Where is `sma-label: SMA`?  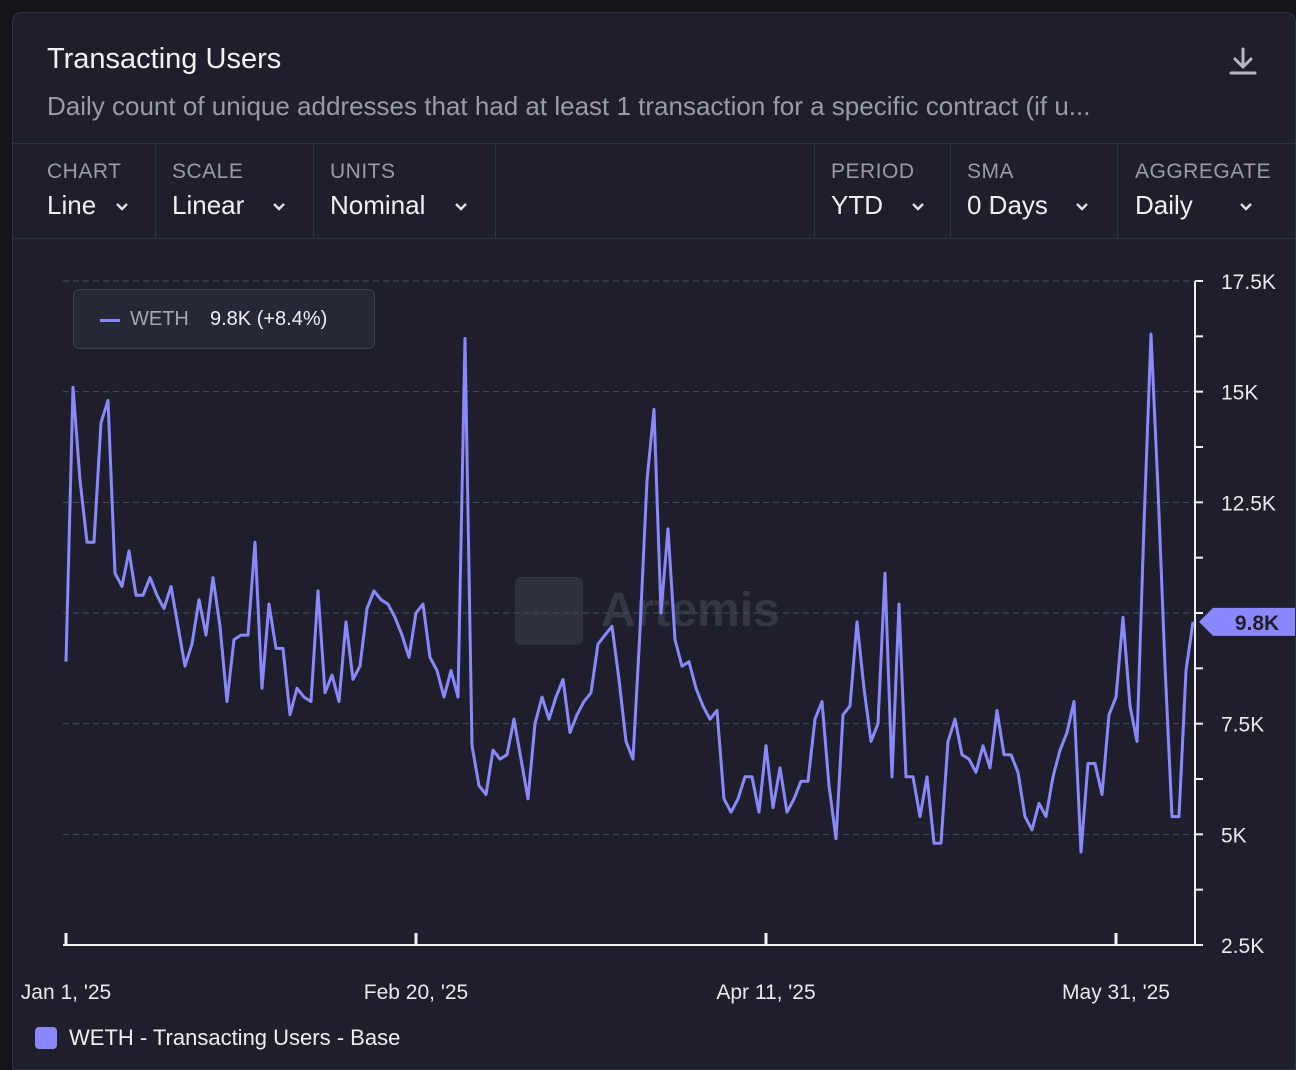
sma-label: SMA is located at coordinates (991, 171).